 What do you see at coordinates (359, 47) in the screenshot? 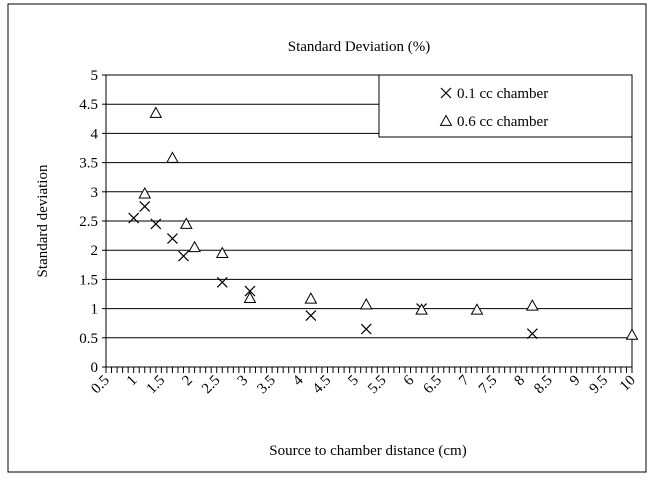
I see `chart-title: Standard Deviation (%)` at bounding box center [359, 47].